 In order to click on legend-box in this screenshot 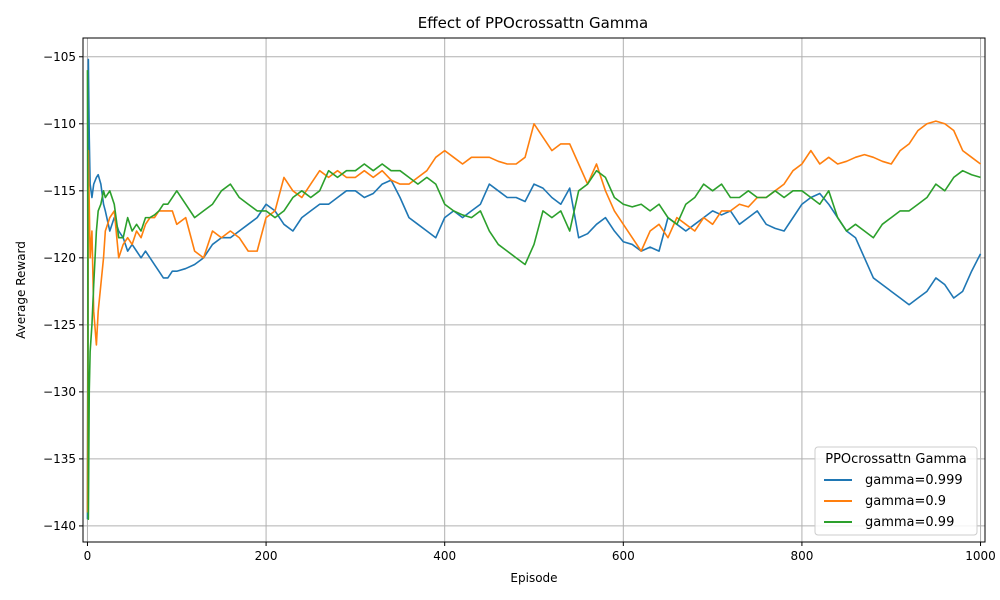, I will do `click(896, 491)`.